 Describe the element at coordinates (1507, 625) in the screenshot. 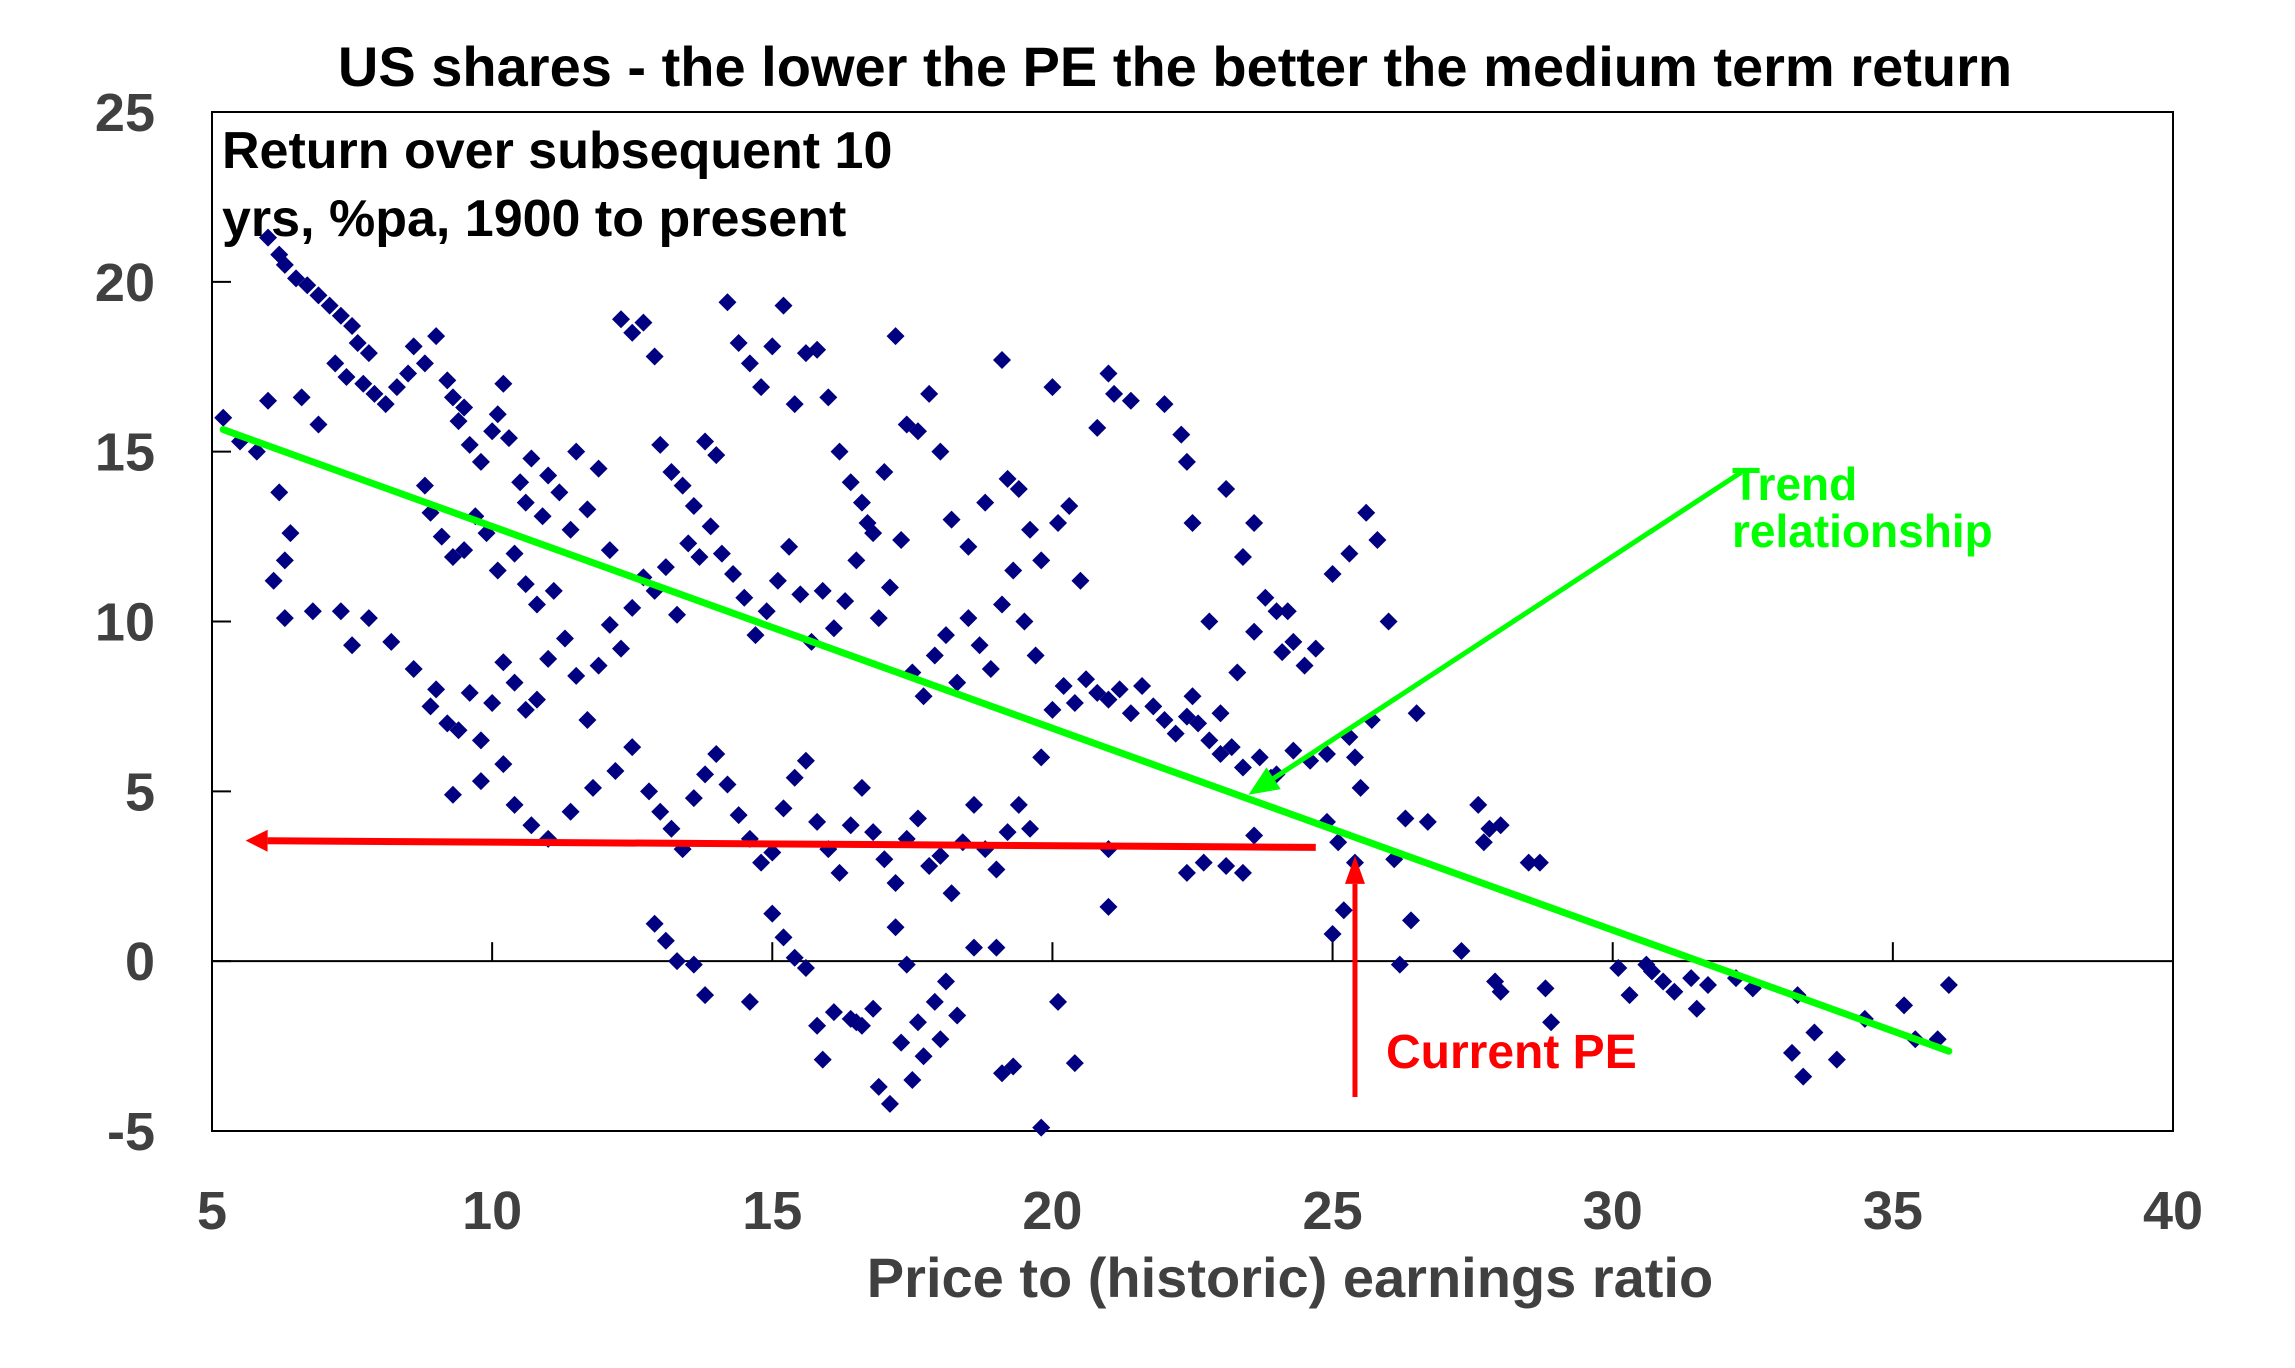

I see `trend-arrow-shaft` at that location.